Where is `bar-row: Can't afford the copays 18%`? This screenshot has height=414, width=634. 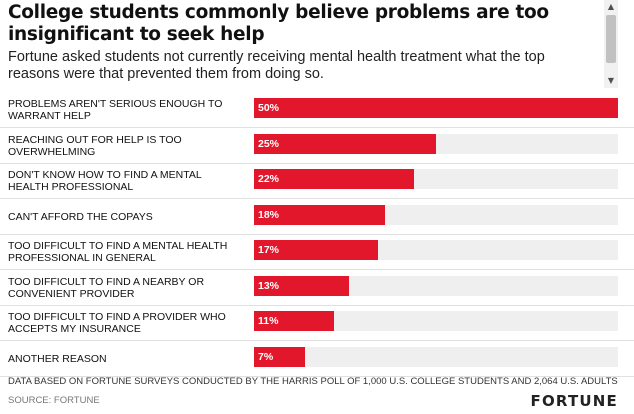 bar-row: Can't afford the copays 18% is located at coordinates (317, 217).